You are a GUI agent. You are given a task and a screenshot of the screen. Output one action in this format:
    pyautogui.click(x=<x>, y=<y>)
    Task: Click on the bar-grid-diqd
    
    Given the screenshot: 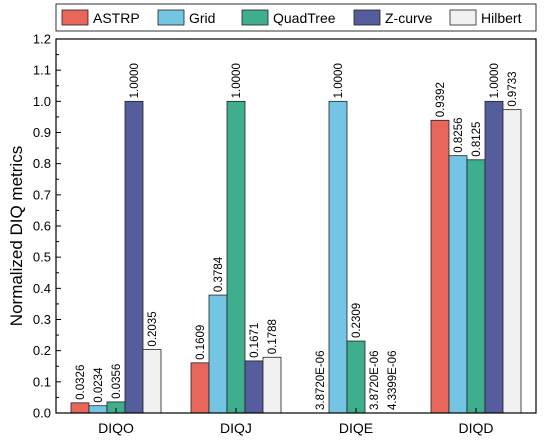 What is the action you would take?
    pyautogui.click(x=458, y=284)
    